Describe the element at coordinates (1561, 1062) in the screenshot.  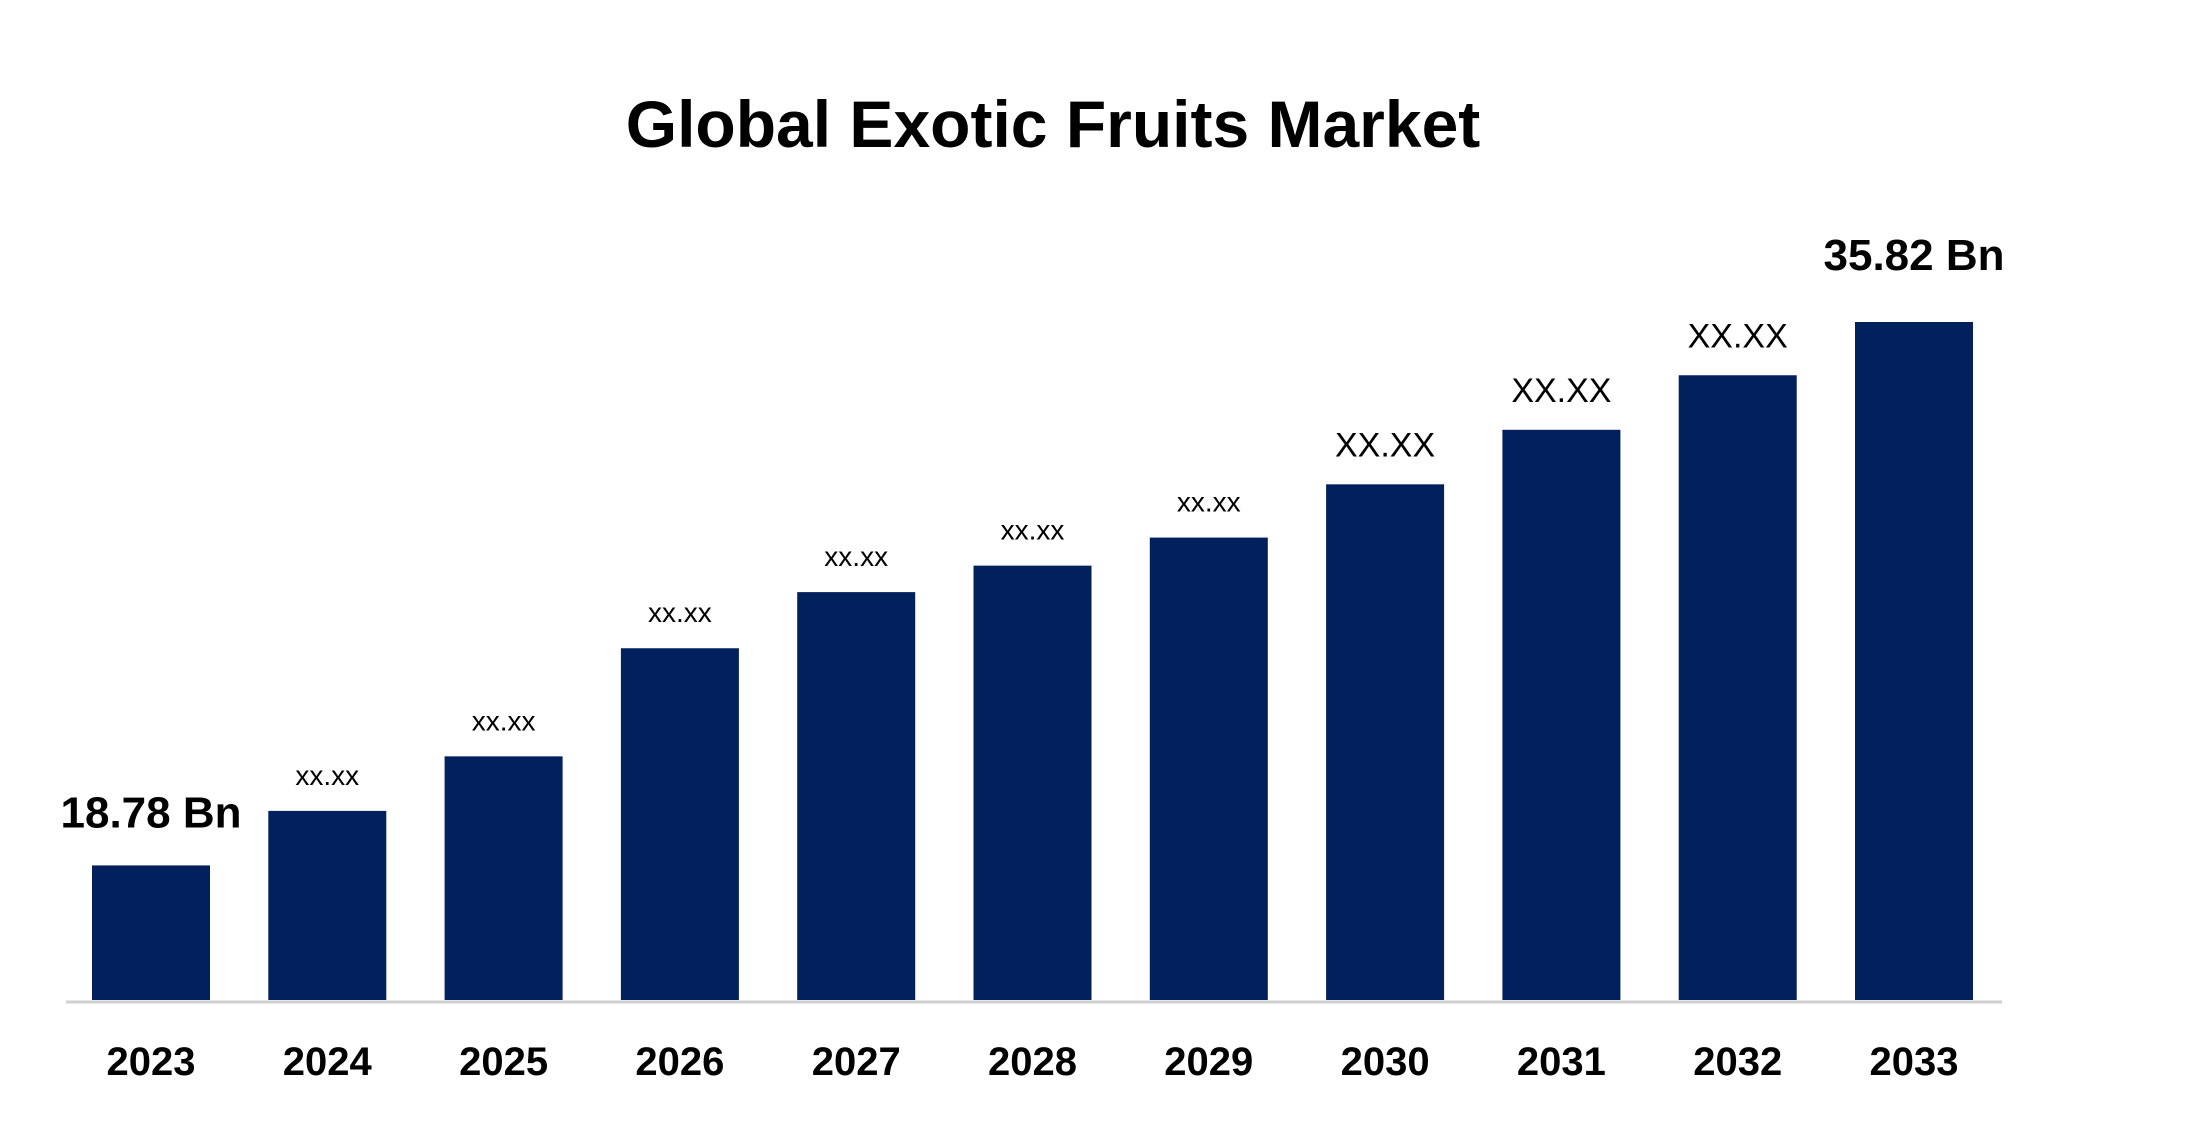
I see `x-tick-label-2031: 2031` at that location.